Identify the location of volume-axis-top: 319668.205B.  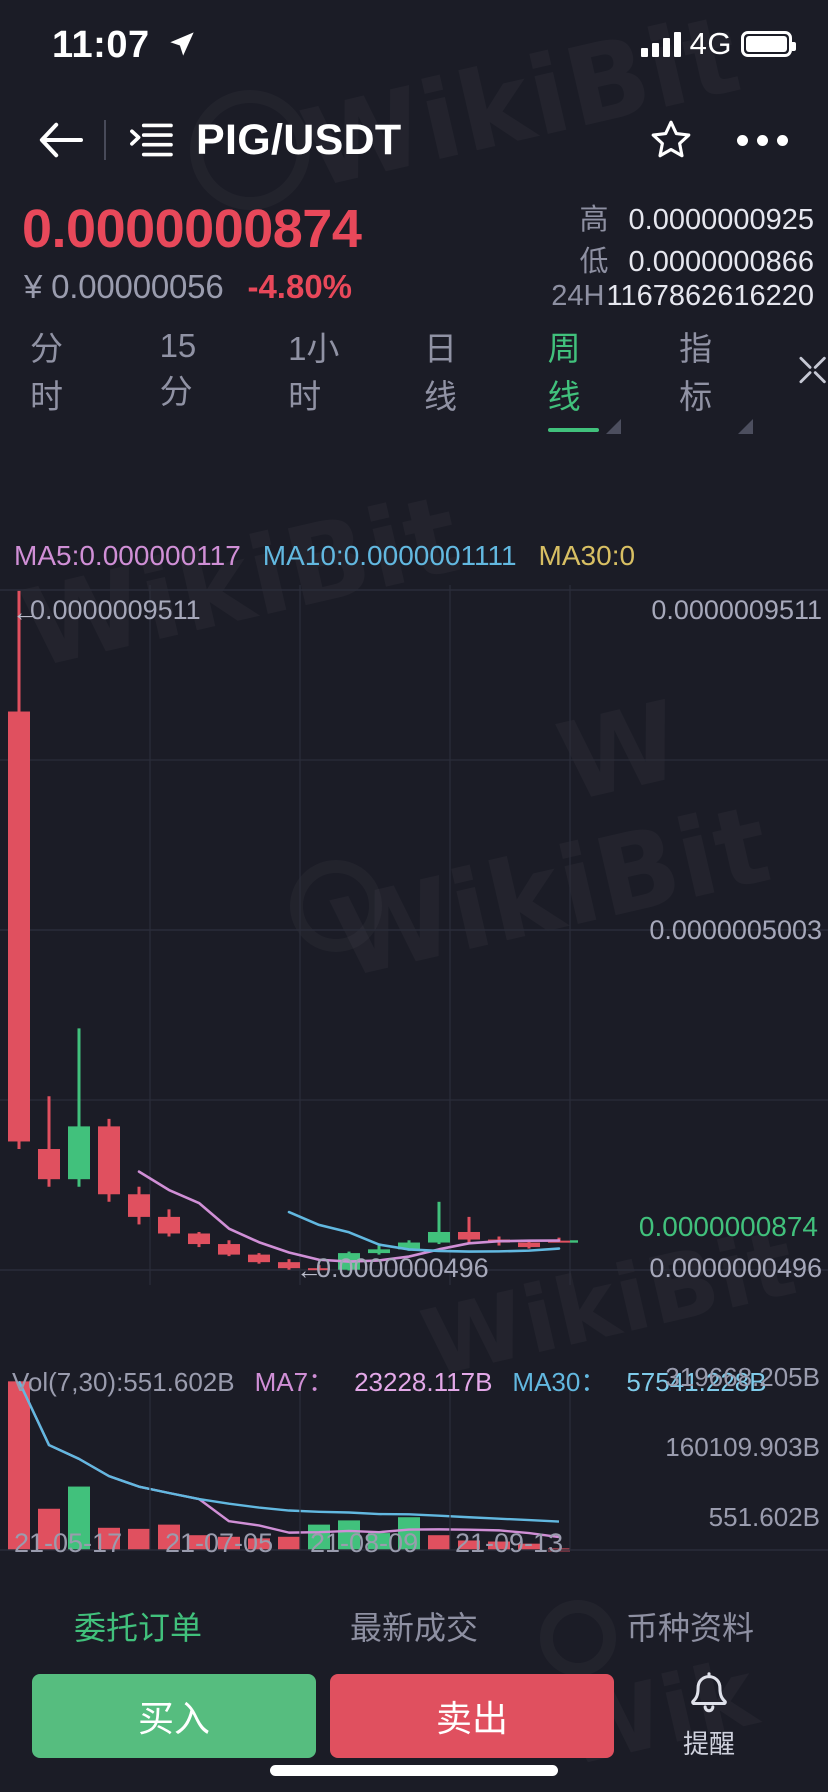
(742, 1377).